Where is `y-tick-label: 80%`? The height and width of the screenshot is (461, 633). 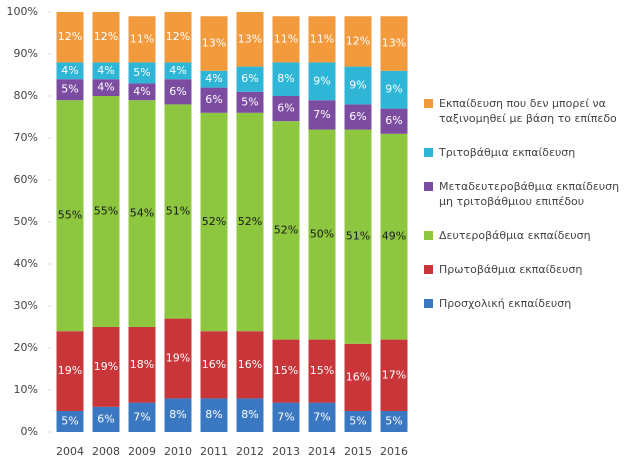
y-tick-label: 80% is located at coordinates (26, 95).